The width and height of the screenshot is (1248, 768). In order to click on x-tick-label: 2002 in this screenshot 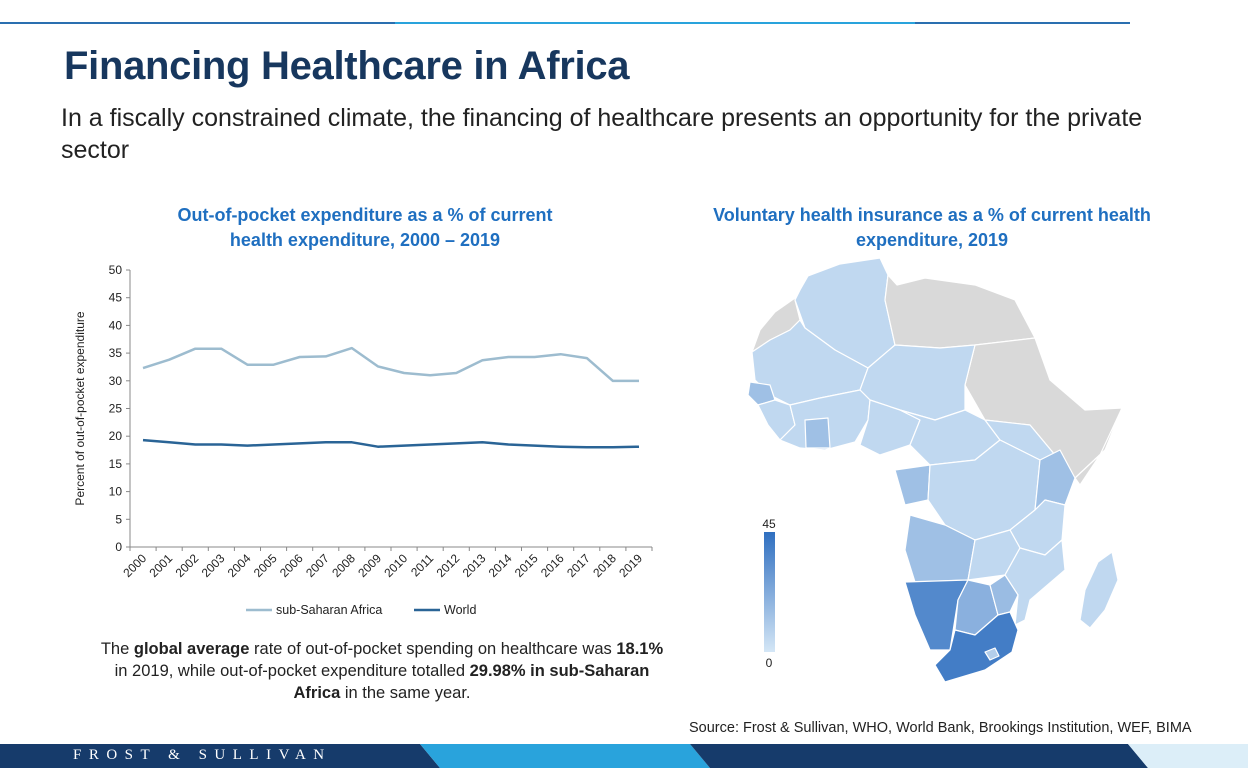, I will do `click(187, 565)`.